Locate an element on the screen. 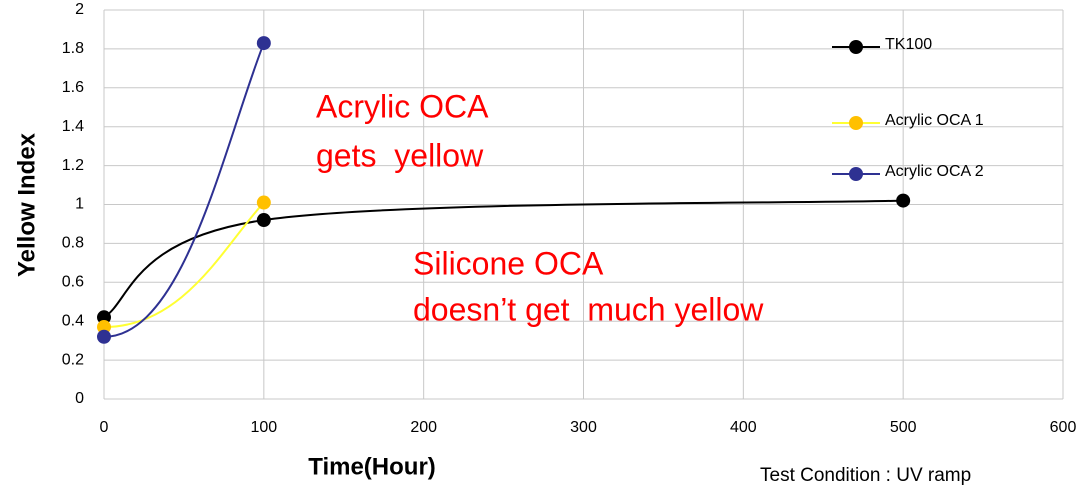 This screenshot has height=488, width=1081. y-tick-label: 2 is located at coordinates (79, 9).